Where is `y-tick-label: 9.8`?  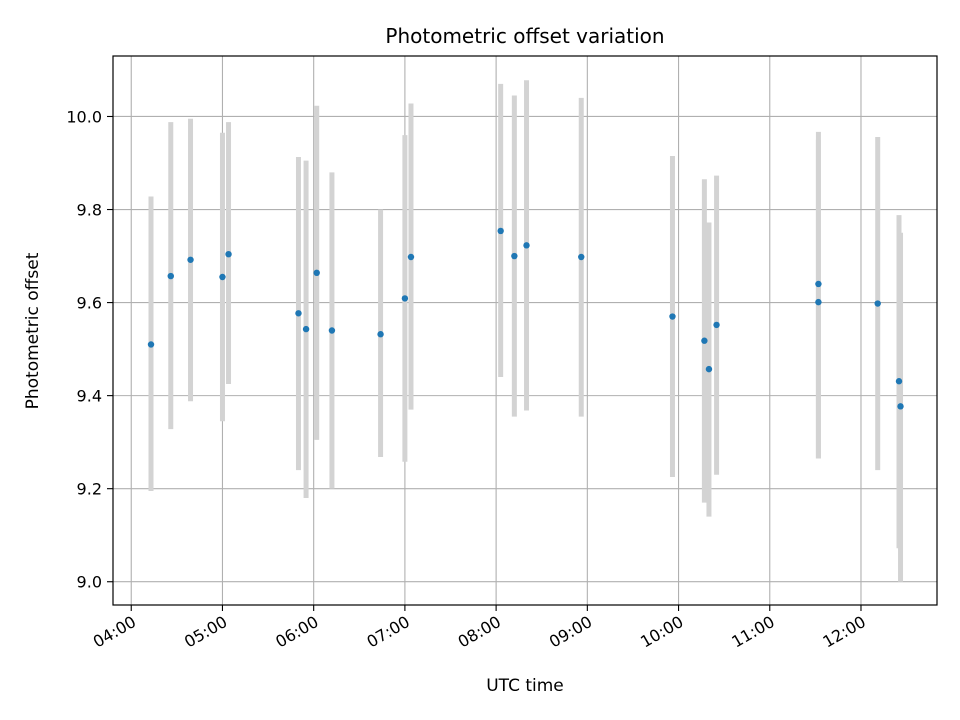 y-tick-label: 9.8 is located at coordinates (89, 210).